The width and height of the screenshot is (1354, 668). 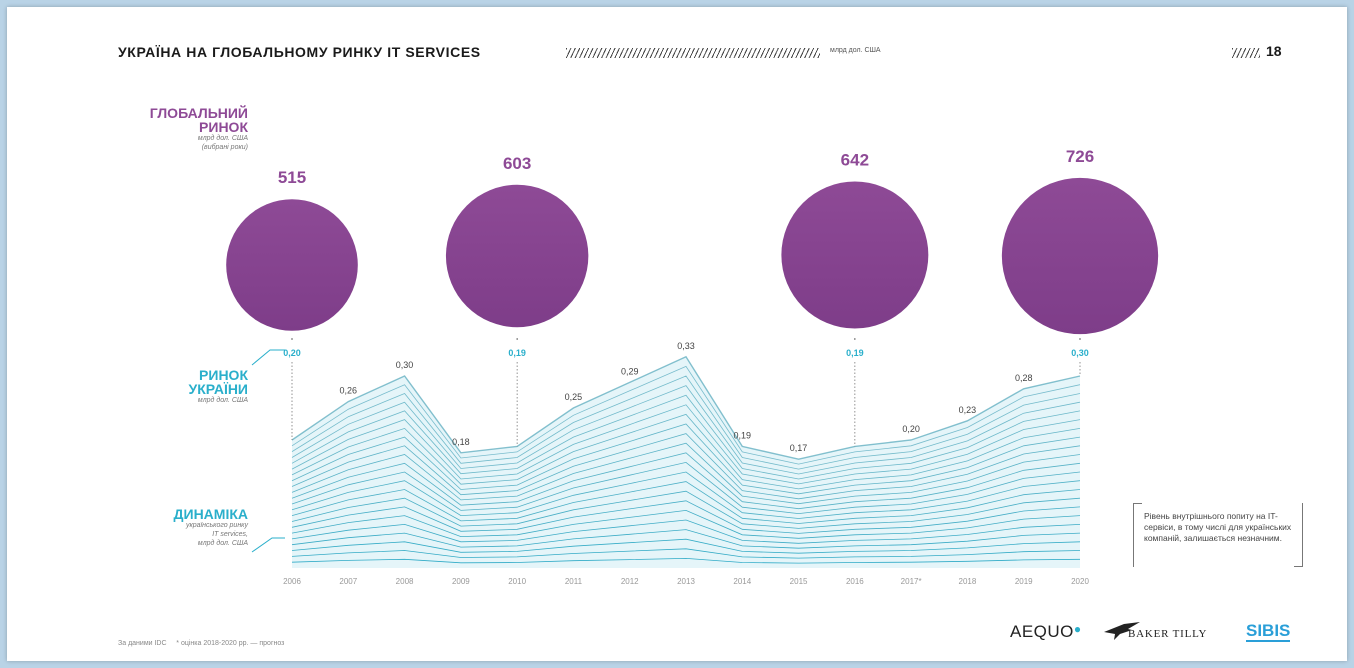 What do you see at coordinates (268, 545) in the screenshot?
I see `dynamics-leader-line` at bounding box center [268, 545].